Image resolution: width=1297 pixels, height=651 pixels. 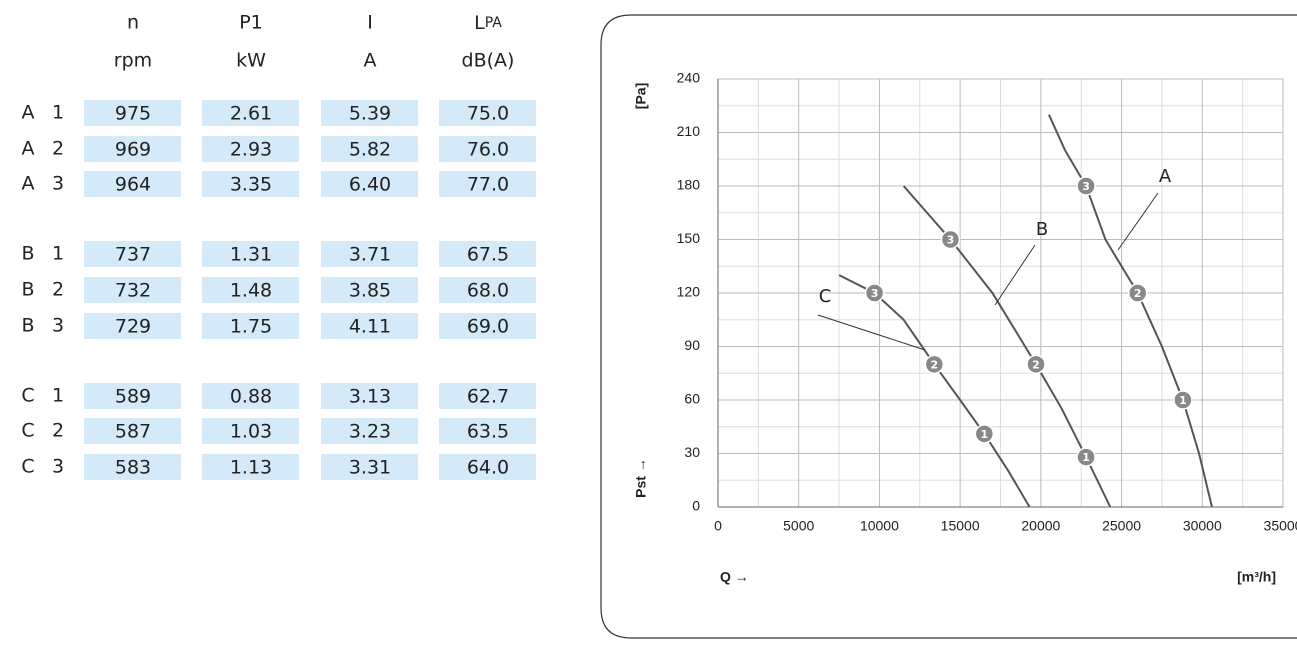 I want to click on cell: 2.61, so click(x=251, y=114).